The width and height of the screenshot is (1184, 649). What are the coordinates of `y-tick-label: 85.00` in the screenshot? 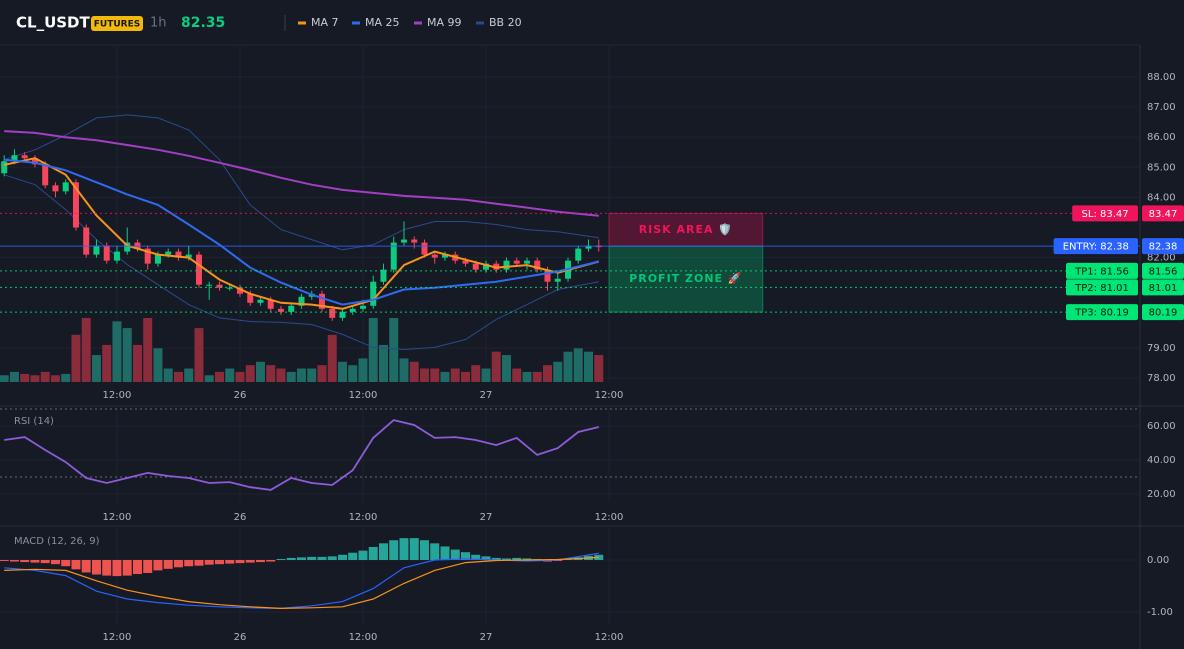 It's located at (1161, 167).